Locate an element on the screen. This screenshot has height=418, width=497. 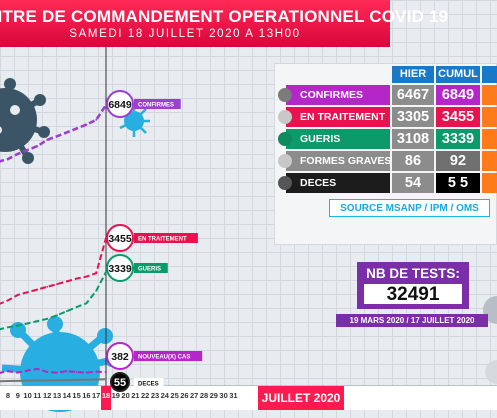
row-label: EN TRAITEMENT is located at coordinates (343, 117).